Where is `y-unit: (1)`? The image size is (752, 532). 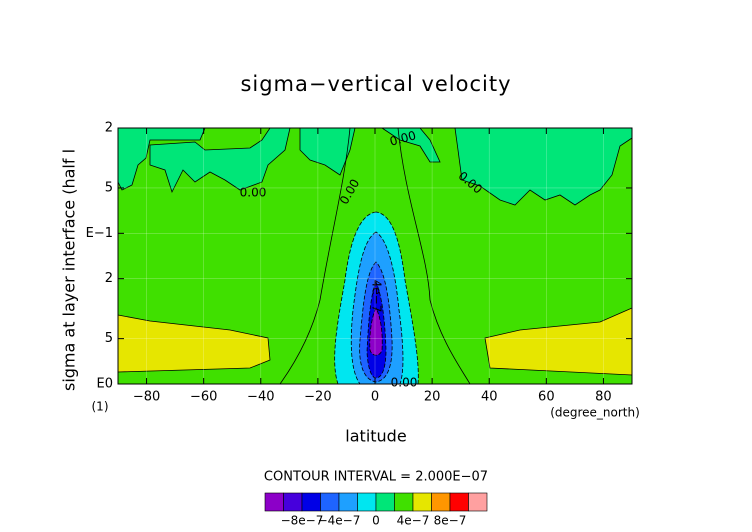 y-unit: (1) is located at coordinates (100, 407).